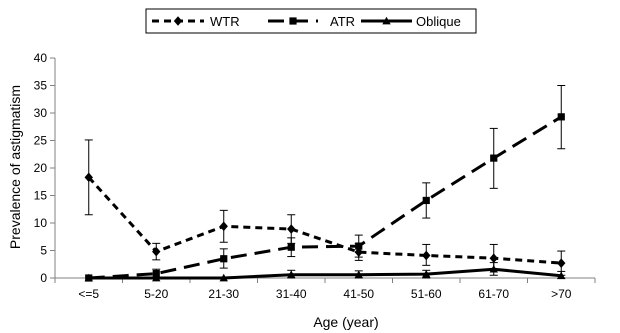  What do you see at coordinates (41, 58) in the screenshot?
I see `y-tick-label: 40` at bounding box center [41, 58].